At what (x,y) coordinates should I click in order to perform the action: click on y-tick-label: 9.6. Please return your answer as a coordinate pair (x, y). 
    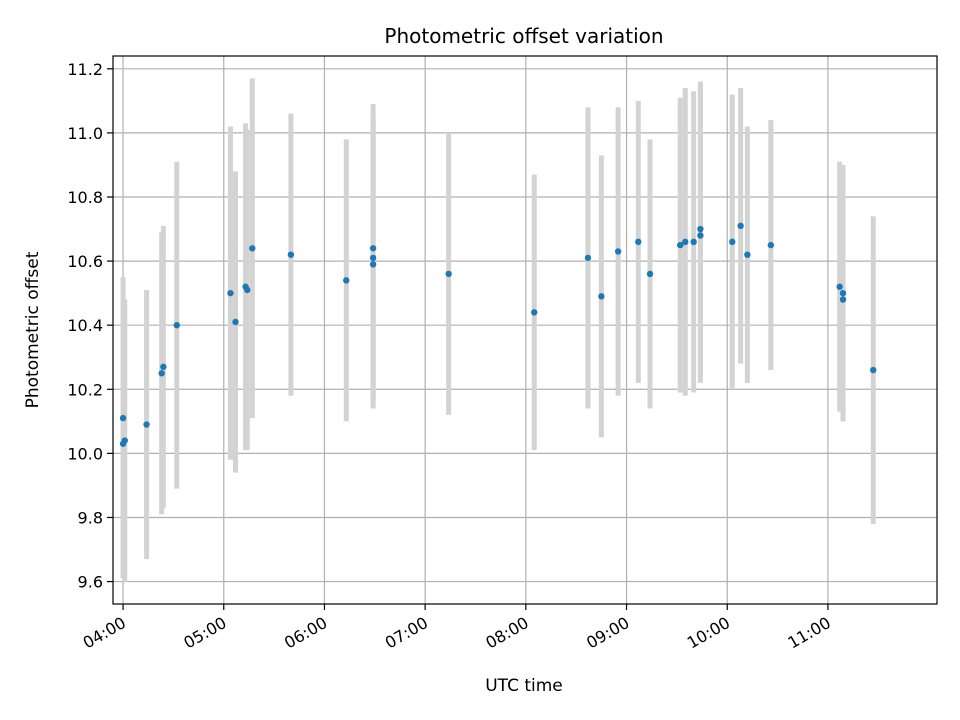
    Looking at the image, I should click on (90, 582).